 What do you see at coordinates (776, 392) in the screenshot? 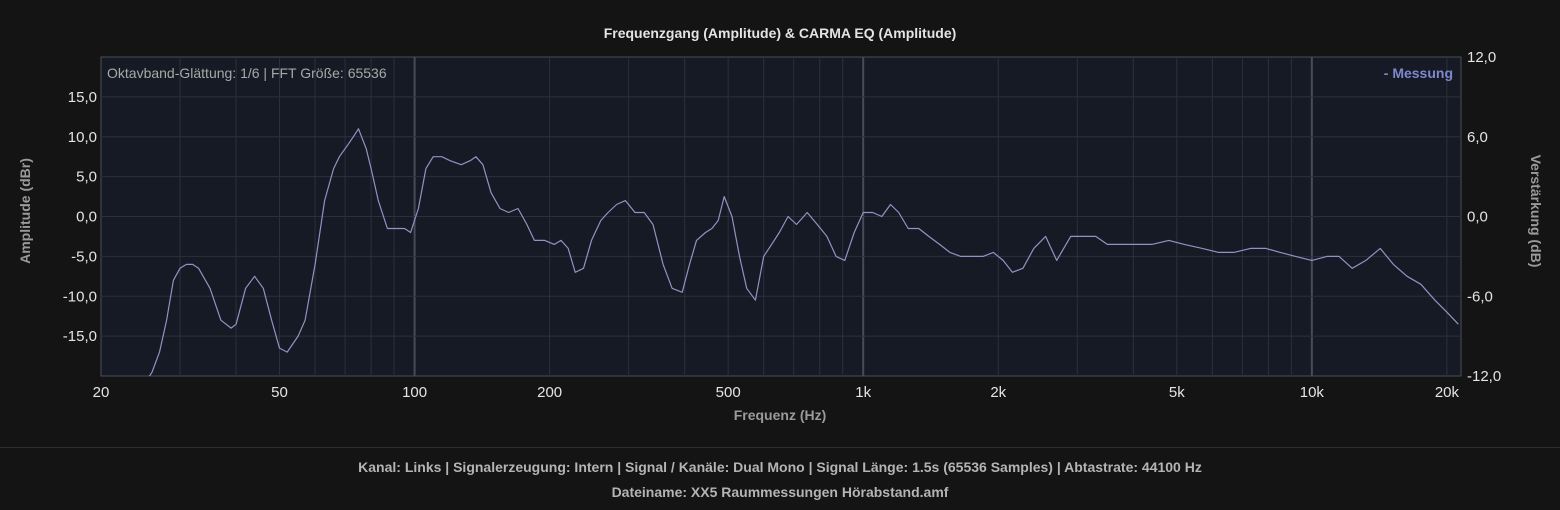
I see `x-axis-ticks: 20 50 100 200 500 1k 2k 5k 10k 20k` at bounding box center [776, 392].